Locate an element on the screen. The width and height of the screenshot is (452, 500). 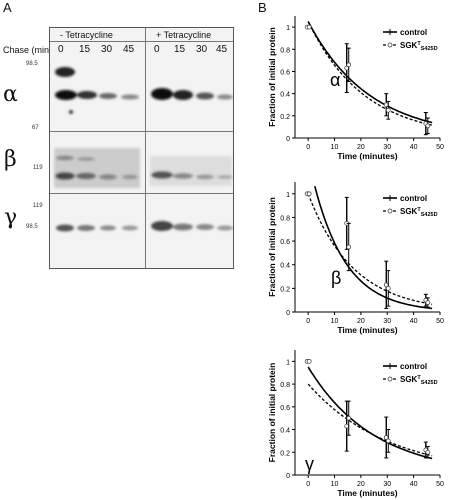
blot-bands is located at coordinates (143, 149).